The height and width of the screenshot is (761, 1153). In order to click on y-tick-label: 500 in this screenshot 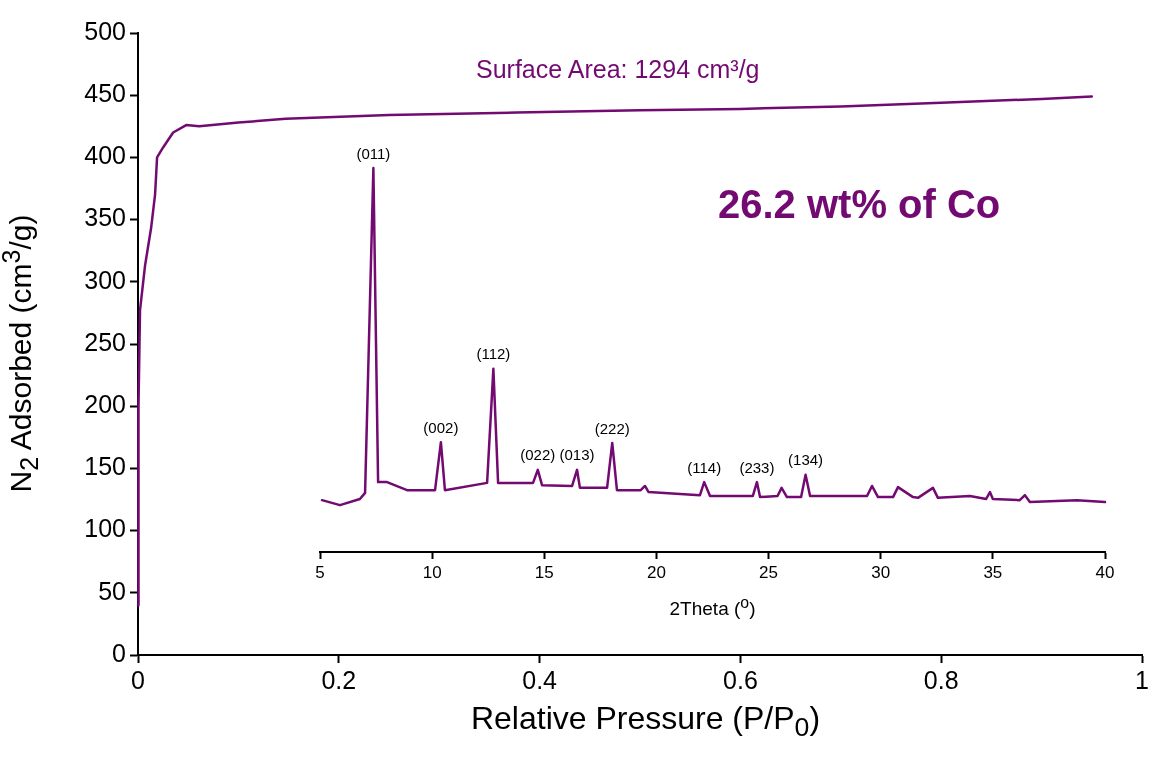, I will do `click(105, 30)`.